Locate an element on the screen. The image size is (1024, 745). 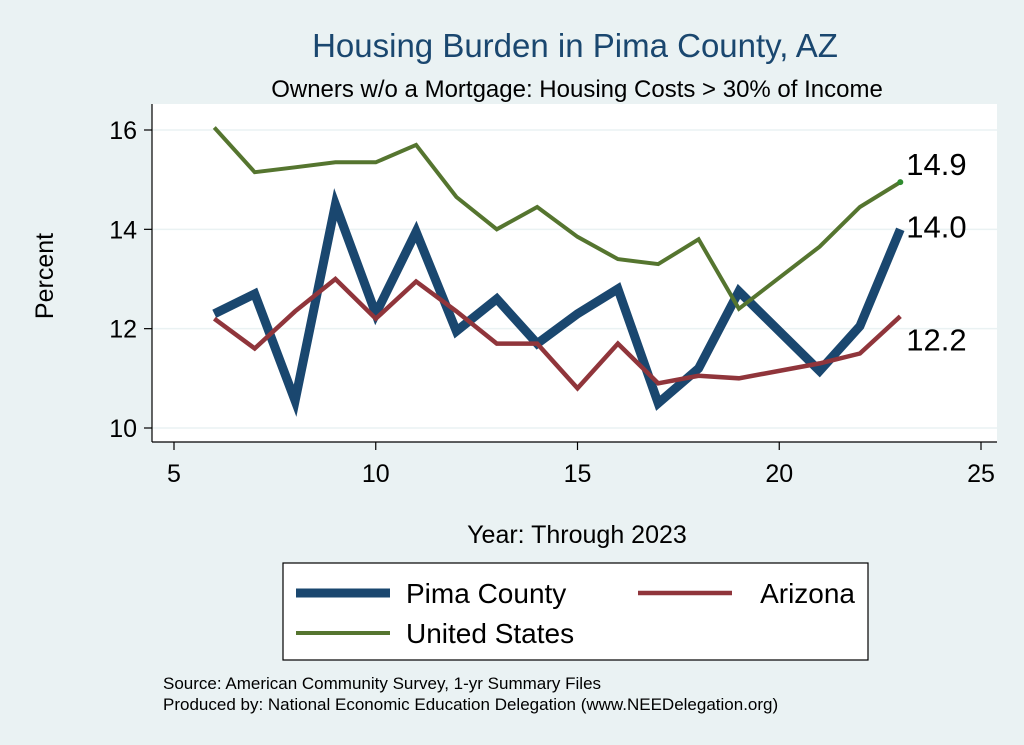
series-line-arizona is located at coordinates (557, 333).